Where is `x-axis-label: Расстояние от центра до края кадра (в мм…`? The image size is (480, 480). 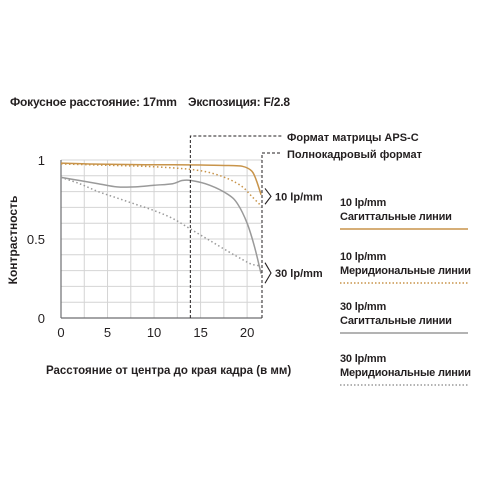
x-axis-label: Расстояние от центра до края кадра (в мм… is located at coordinates (168, 371).